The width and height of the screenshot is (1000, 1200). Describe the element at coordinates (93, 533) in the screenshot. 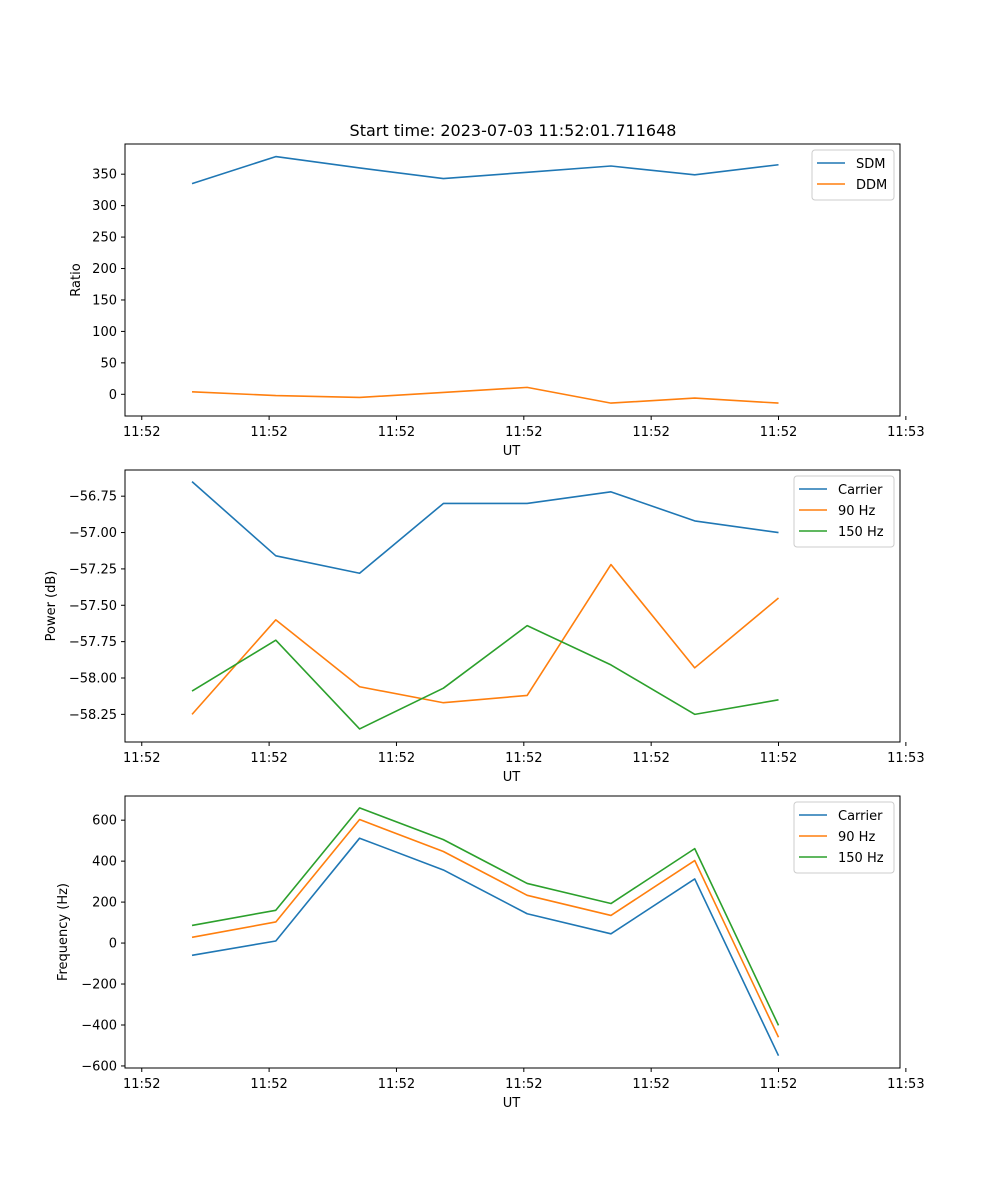

I see `power-y-tick-label: −57.00` at that location.